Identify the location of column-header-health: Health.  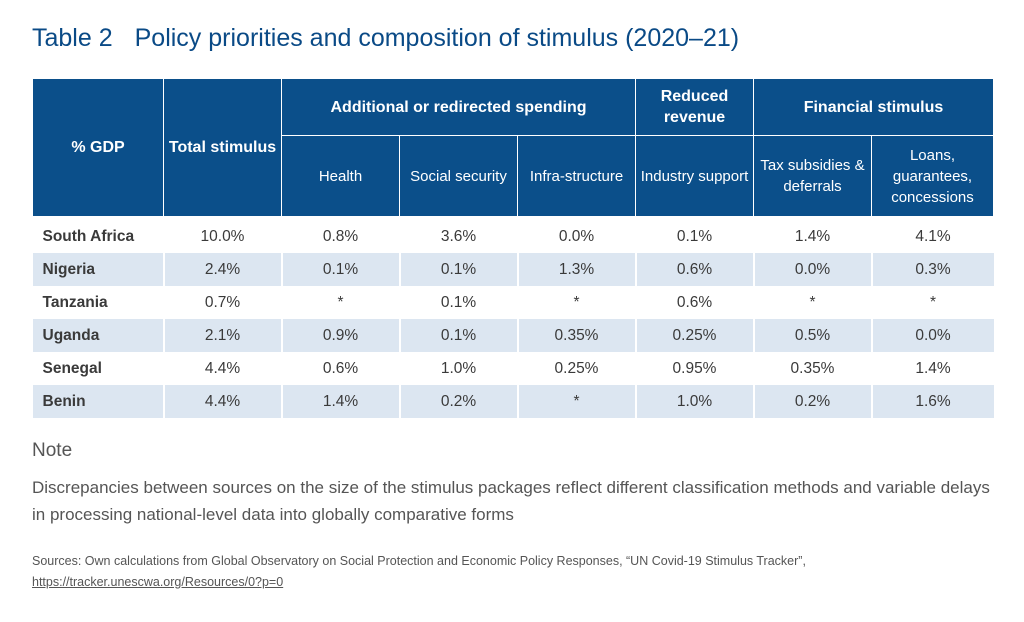
(340, 176).